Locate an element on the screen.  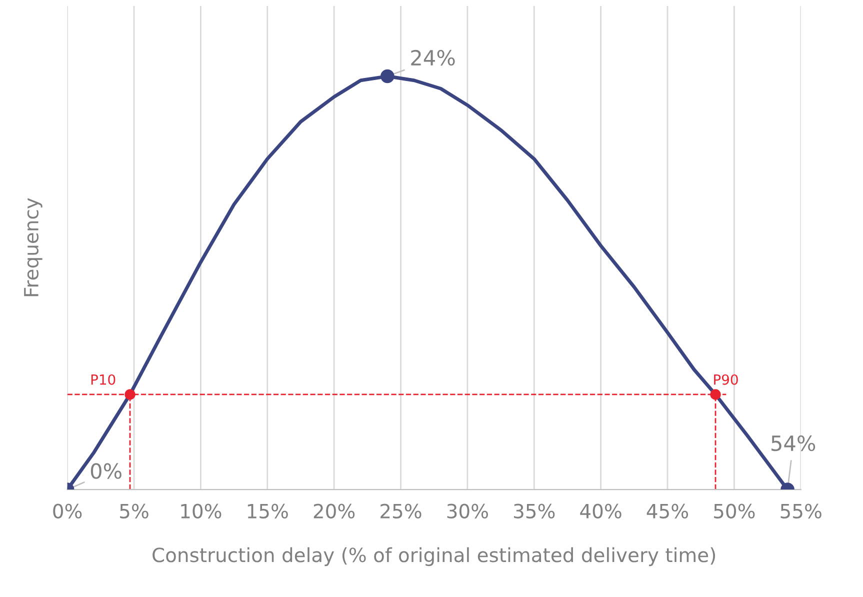
annotation: 54% is located at coordinates (794, 443).